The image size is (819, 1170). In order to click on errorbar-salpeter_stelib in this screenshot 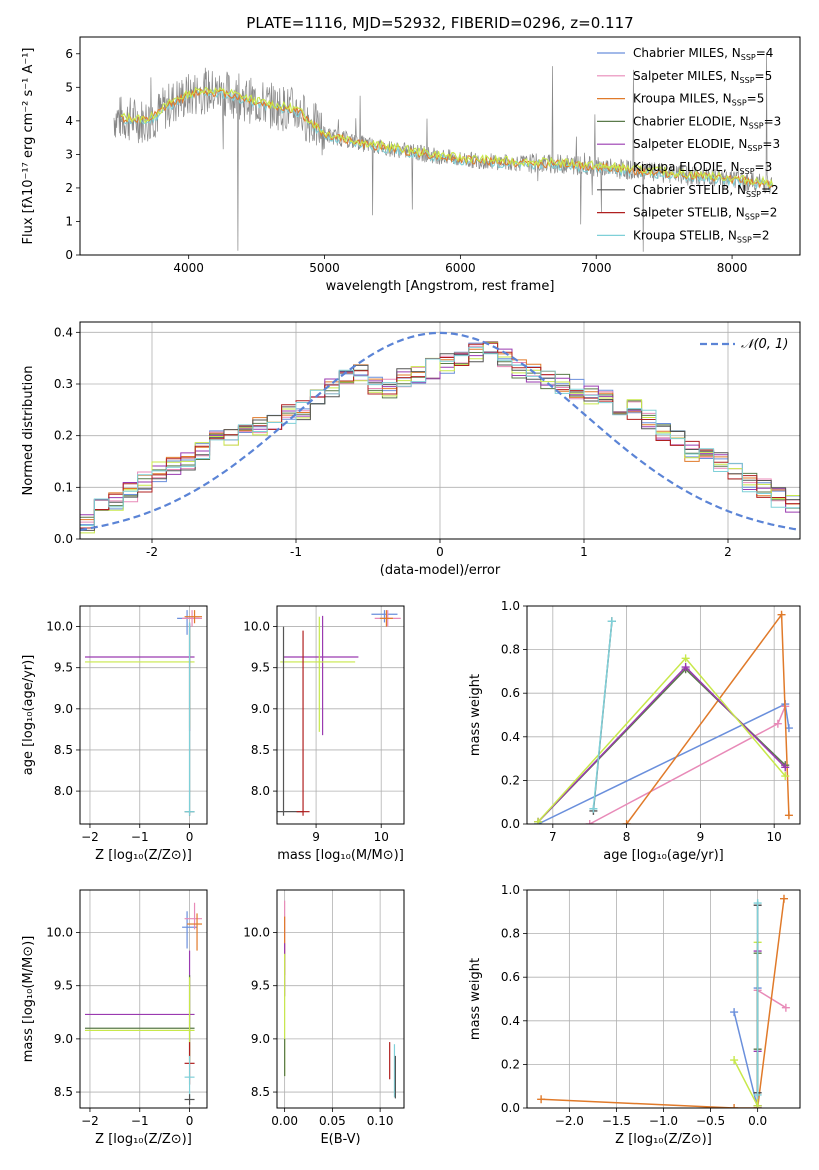, I will do `click(303, 723)`.